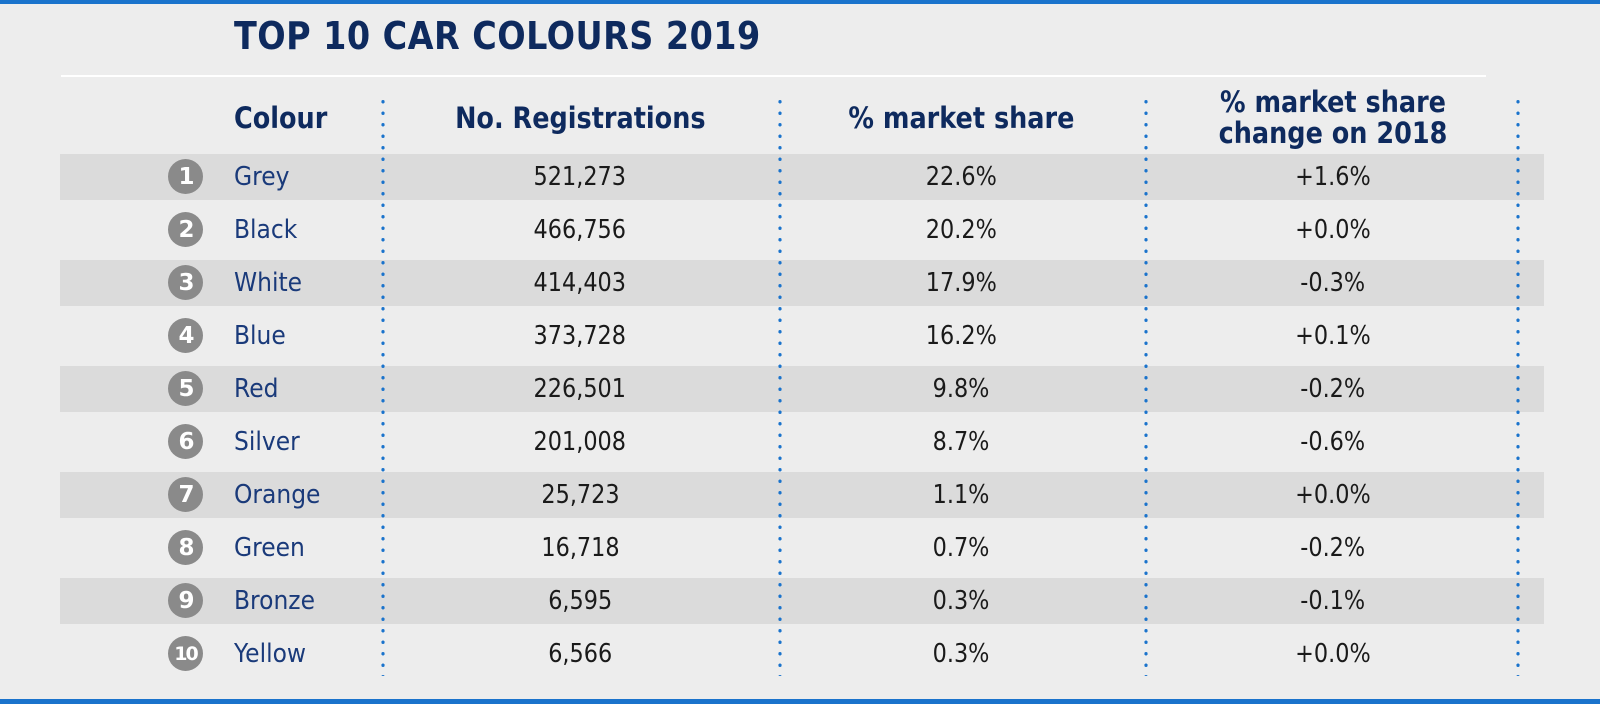 This screenshot has height=704, width=1600. What do you see at coordinates (260, 336) in the screenshot?
I see `colour-name: Blue` at bounding box center [260, 336].